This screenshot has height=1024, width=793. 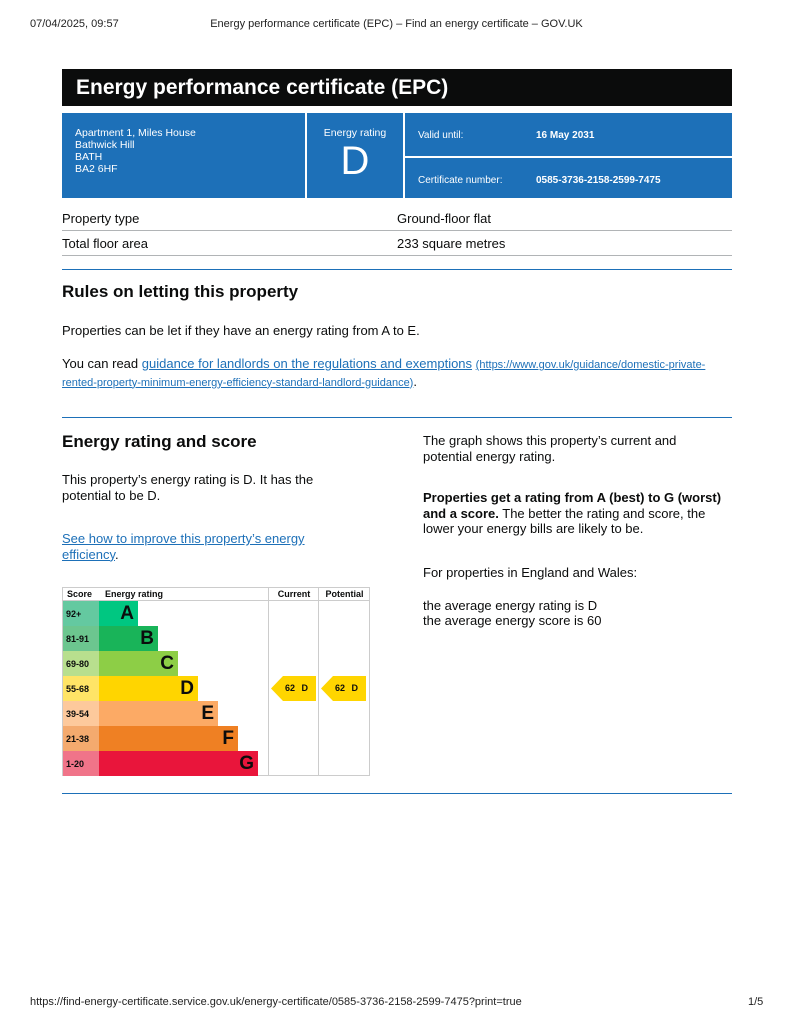 I want to click on address-line: Bathwick Hill, so click(x=105, y=145).